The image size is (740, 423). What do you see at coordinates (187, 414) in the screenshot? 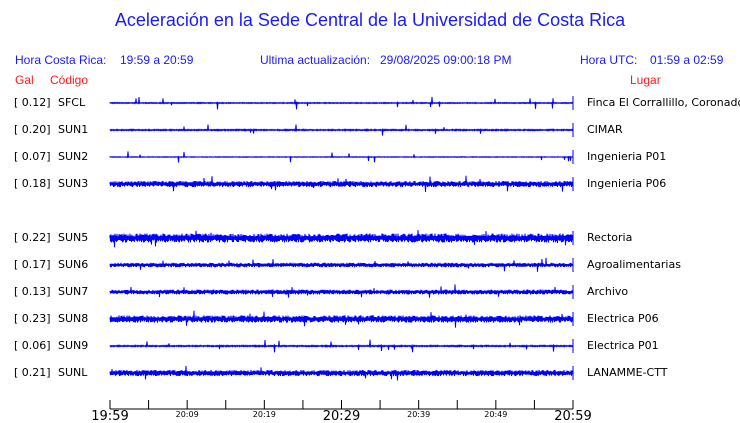
I see `x-tick-label: 20:09` at bounding box center [187, 414].